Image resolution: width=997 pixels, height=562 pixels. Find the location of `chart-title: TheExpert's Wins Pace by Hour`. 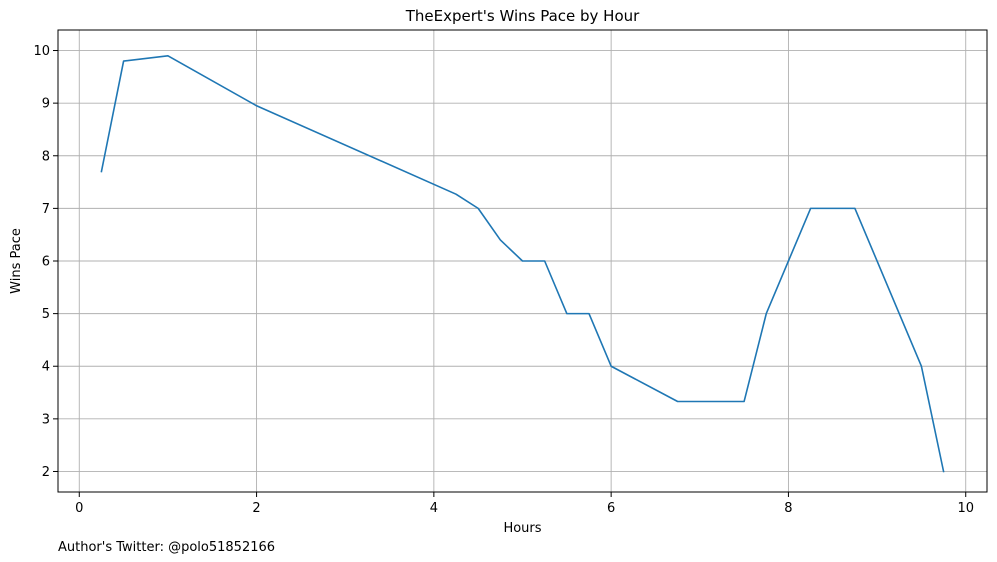

chart-title: TheExpert's Wins Pace by Hour is located at coordinates (522, 16).